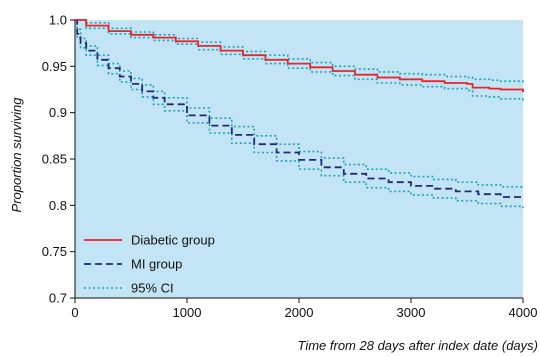 The width and height of the screenshot is (540, 356). I want to click on y-tick-label: 0.8, so click(58, 205).